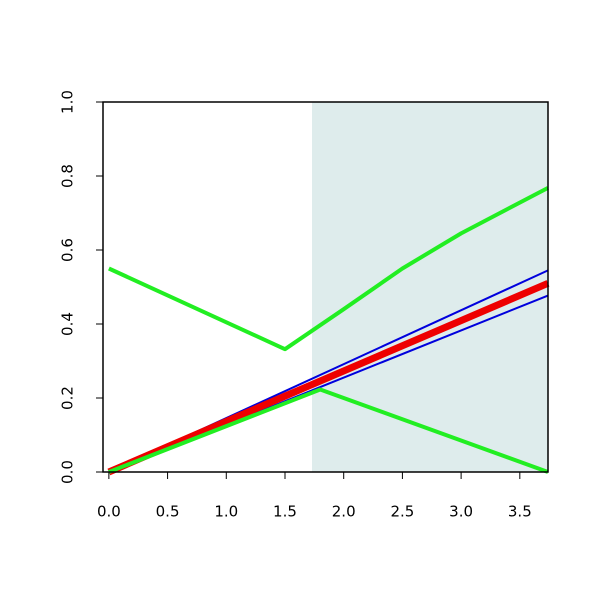 Image resolution: width=600 pixels, height=604 pixels. What do you see at coordinates (285, 512) in the screenshot?
I see `x-tick-label: 1.5` at bounding box center [285, 512].